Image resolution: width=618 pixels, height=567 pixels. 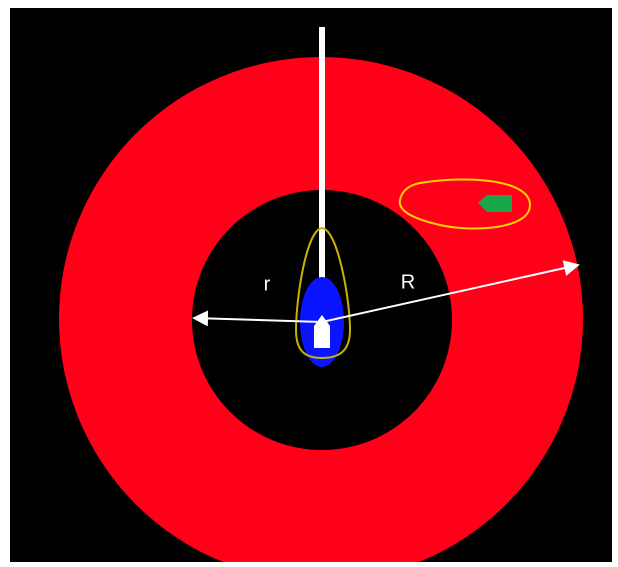 I want to click on target-ship, so click(x=495, y=203).